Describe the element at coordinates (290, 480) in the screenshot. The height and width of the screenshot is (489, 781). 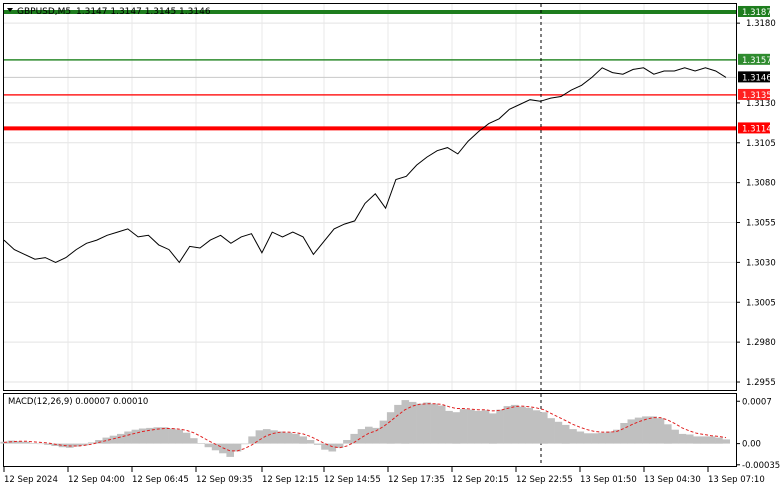
I see `time-tick-label: 12 Sep 12:15` at that location.